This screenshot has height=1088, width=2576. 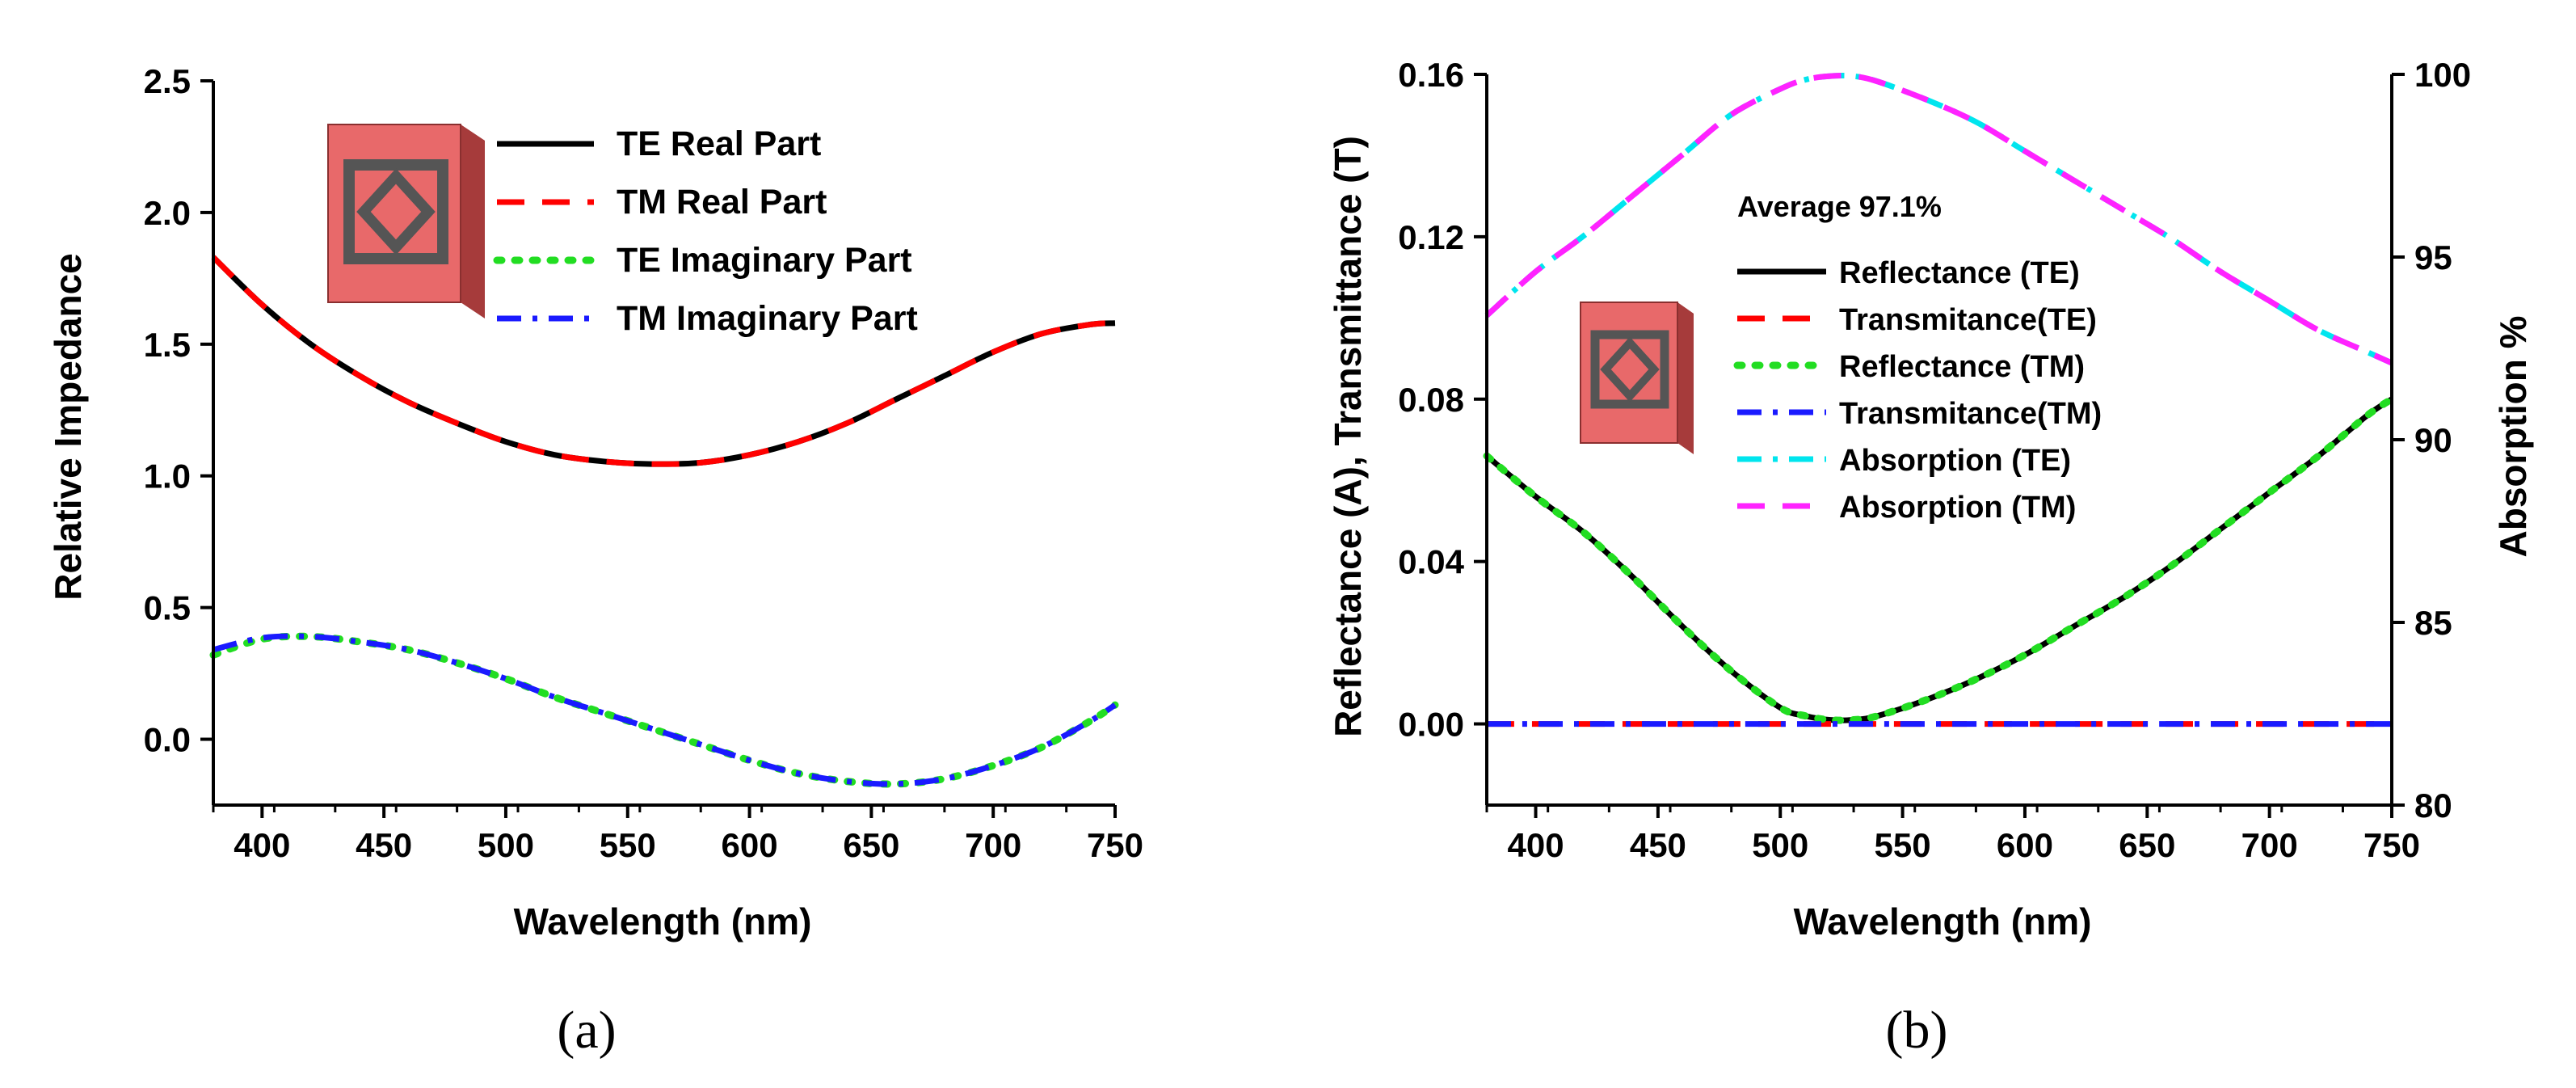 I want to click on legend-label-b-5: Absorption (TM), so click(x=1957, y=508).